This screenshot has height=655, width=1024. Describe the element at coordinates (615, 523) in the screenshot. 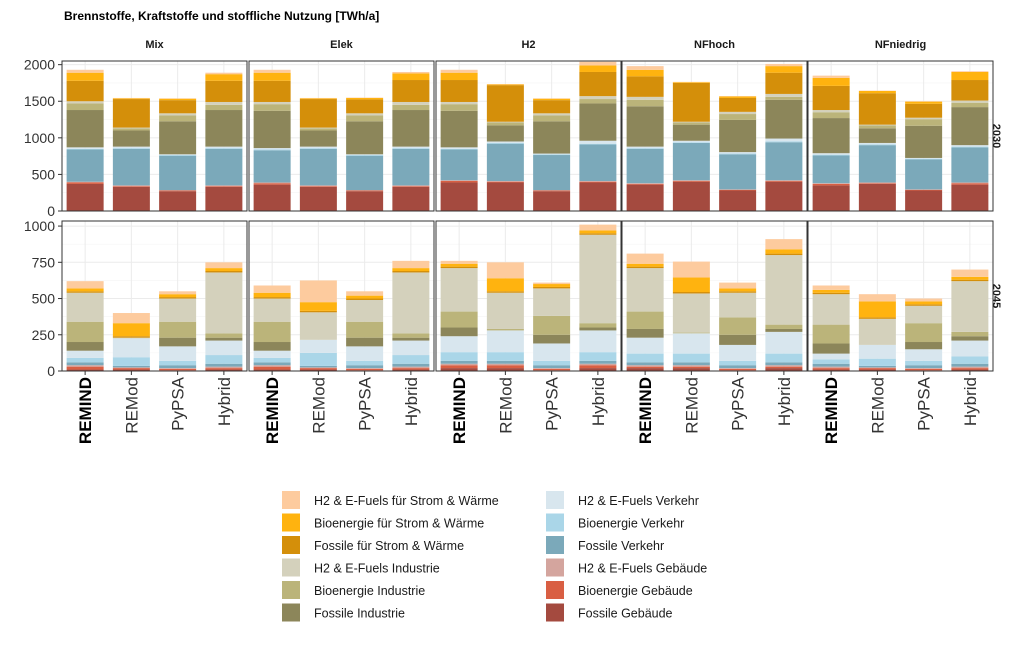

I see `legend-item-bioenergie-verkehr: Bioenergie Verkehr` at that location.